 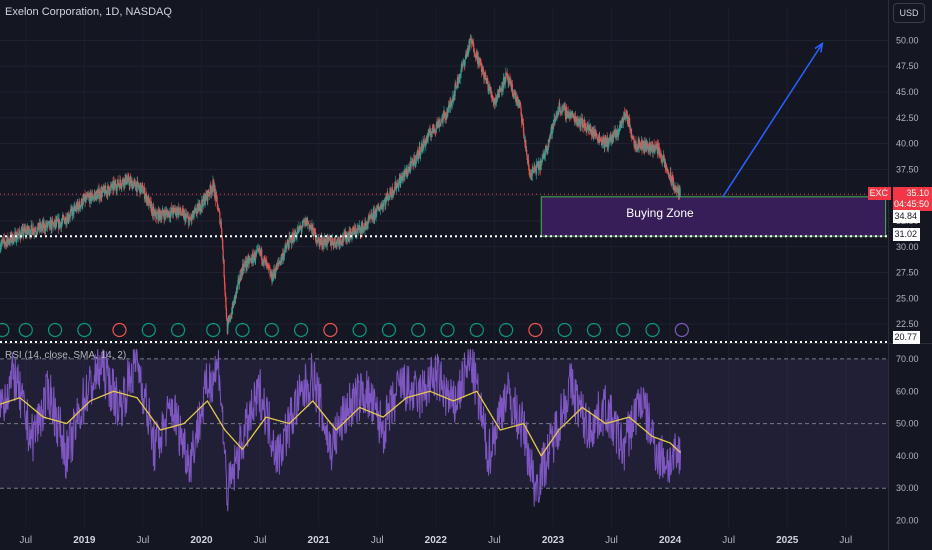 What do you see at coordinates (341, 423) in the screenshot?
I see `rsi-ma-line` at bounding box center [341, 423].